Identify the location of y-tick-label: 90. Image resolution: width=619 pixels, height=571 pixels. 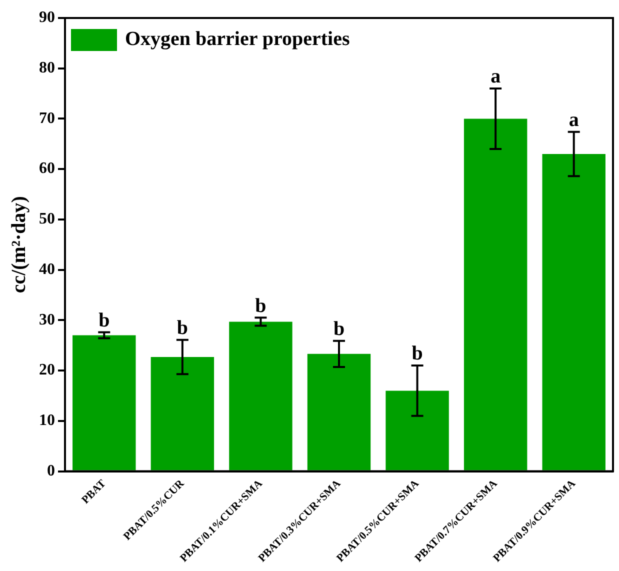
(47, 17).